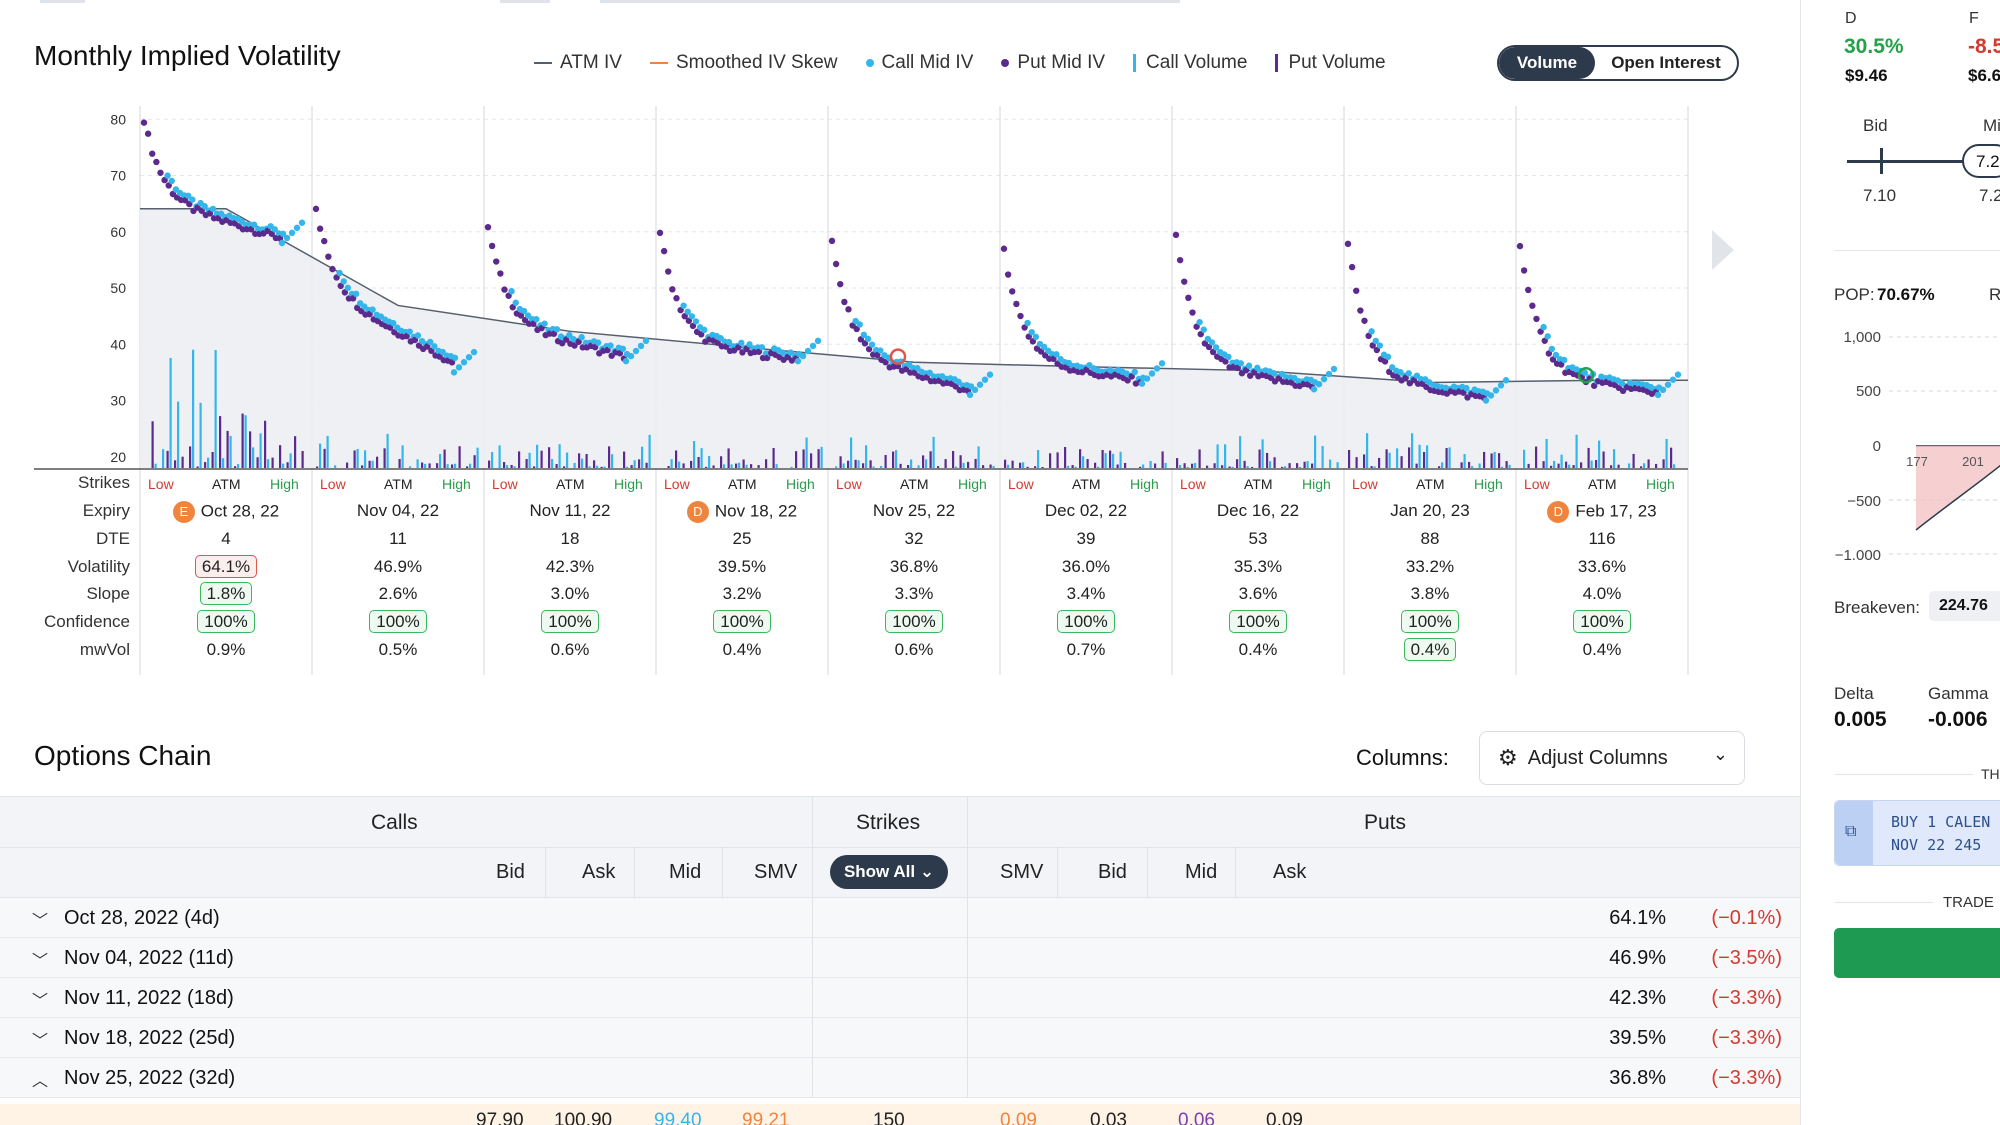  Describe the element at coordinates (1022, 872) in the screenshot. I see `col-put-smv: SMV` at that location.